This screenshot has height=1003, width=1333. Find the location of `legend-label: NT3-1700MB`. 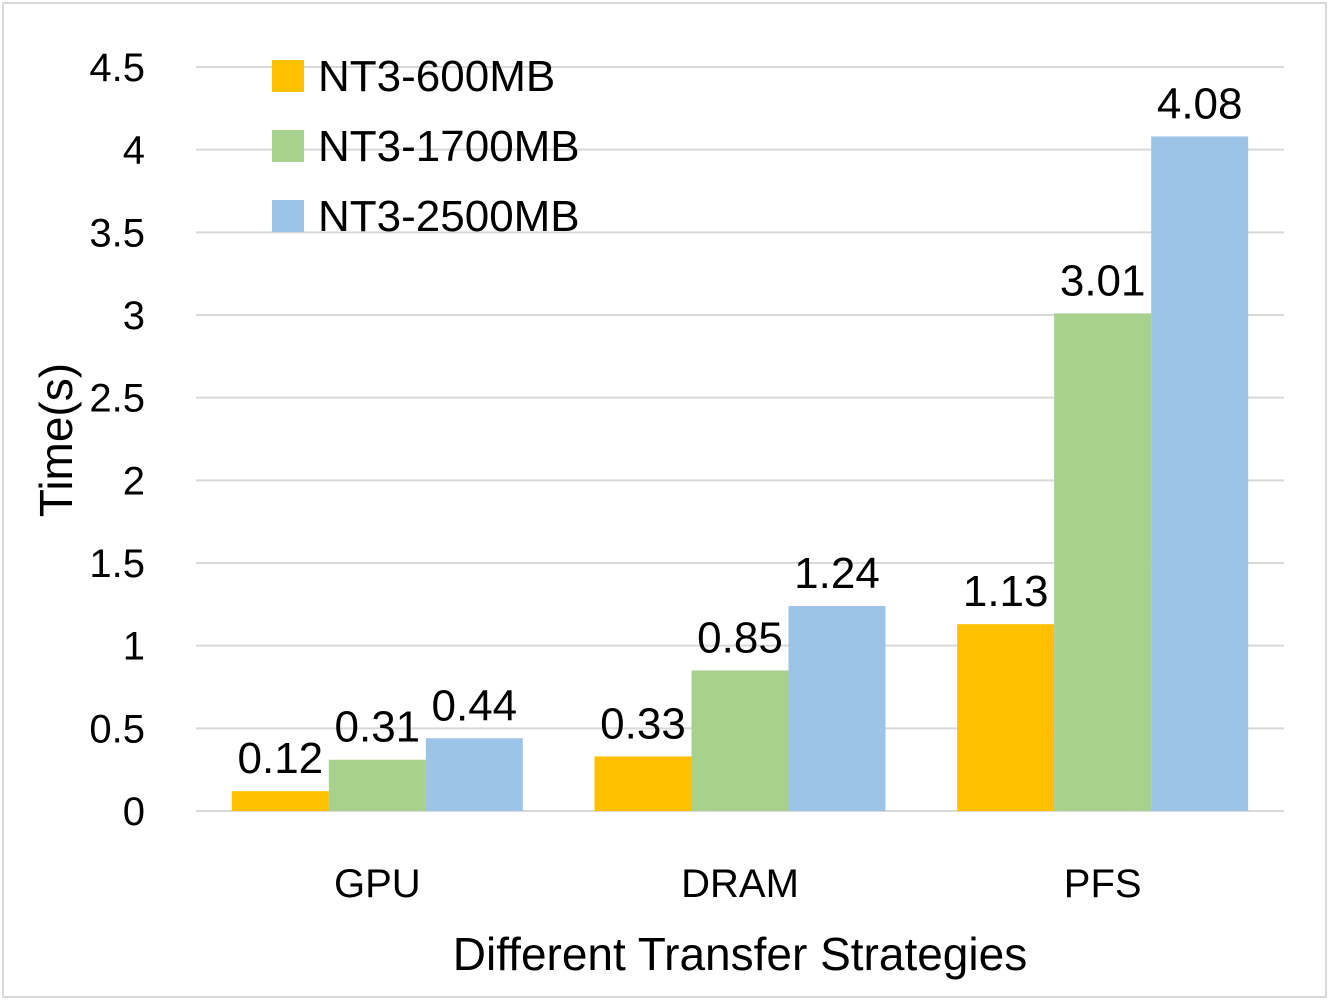

legend-label: NT3-1700MB is located at coordinates (449, 146).